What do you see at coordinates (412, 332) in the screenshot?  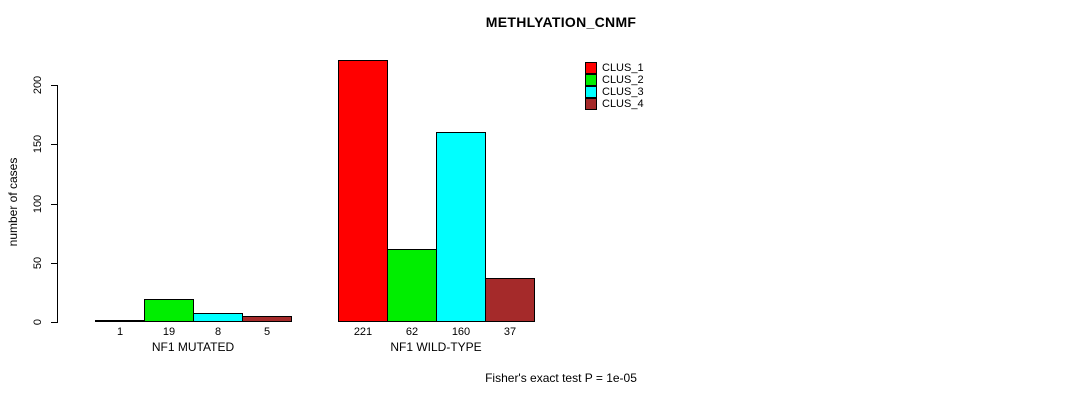 I see `bar-value-label: 62` at bounding box center [412, 332].